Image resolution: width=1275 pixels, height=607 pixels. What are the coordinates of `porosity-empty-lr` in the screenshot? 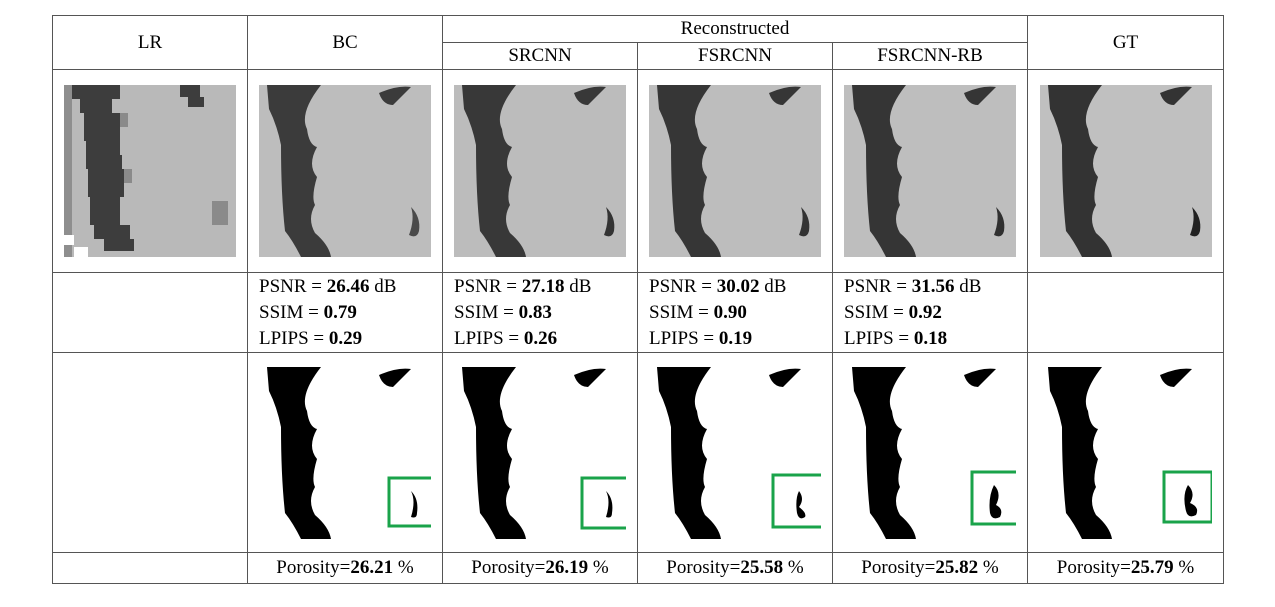 It's located at (150, 568).